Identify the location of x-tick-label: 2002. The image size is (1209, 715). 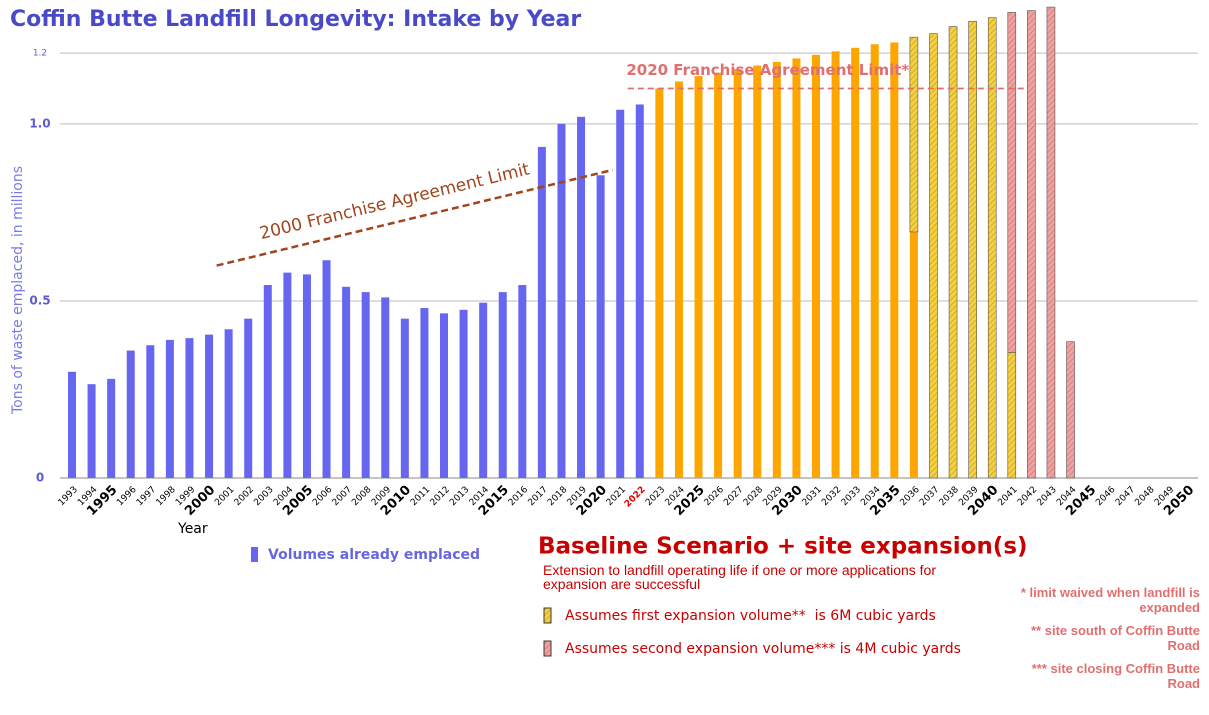
(244, 496).